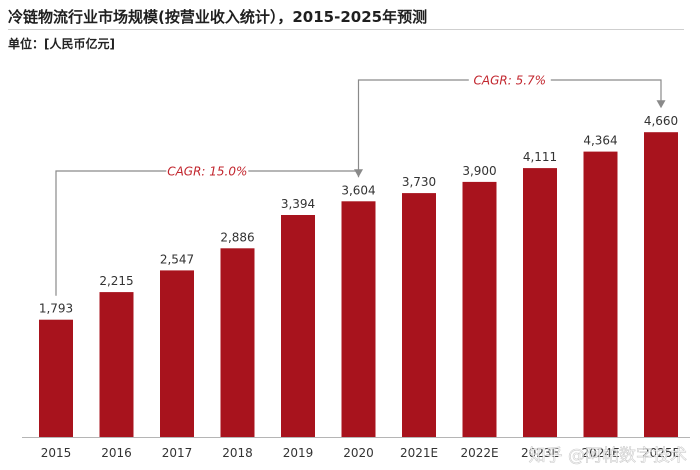 This screenshot has height=470, width=700. Describe the element at coordinates (61, 44) in the screenshot. I see `unit-label: 单位：[人民币亿元]` at that location.